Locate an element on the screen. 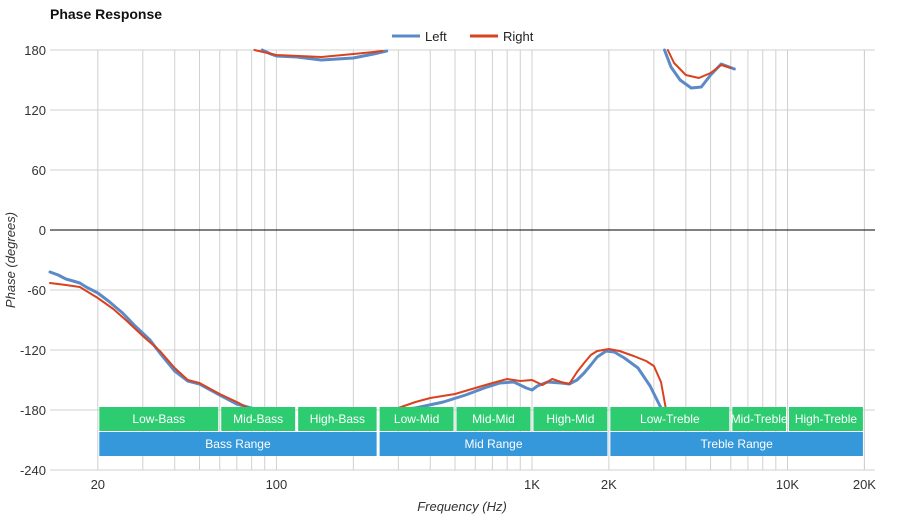  y-tick-label: 0 is located at coordinates (42, 230).